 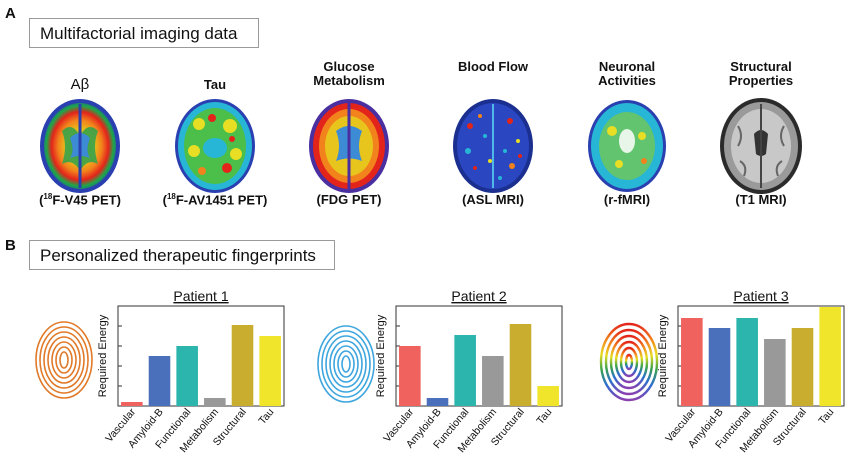 I want to click on scan-caption: (18F-AV1451 PET), so click(x=215, y=200).